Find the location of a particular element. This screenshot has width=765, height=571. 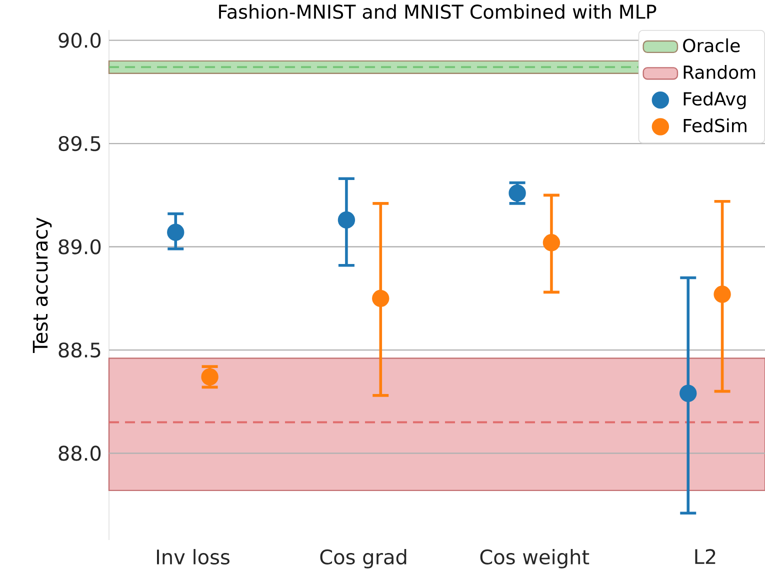

y-tick-label: 89.5 is located at coordinates (79, 144).